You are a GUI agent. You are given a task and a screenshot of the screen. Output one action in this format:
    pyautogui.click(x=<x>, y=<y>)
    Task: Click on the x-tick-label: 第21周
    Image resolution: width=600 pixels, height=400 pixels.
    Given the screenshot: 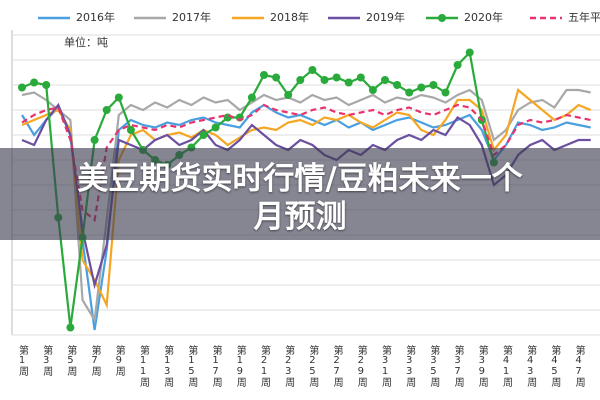 What is the action you would take?
    pyautogui.click(x=265, y=366)
    